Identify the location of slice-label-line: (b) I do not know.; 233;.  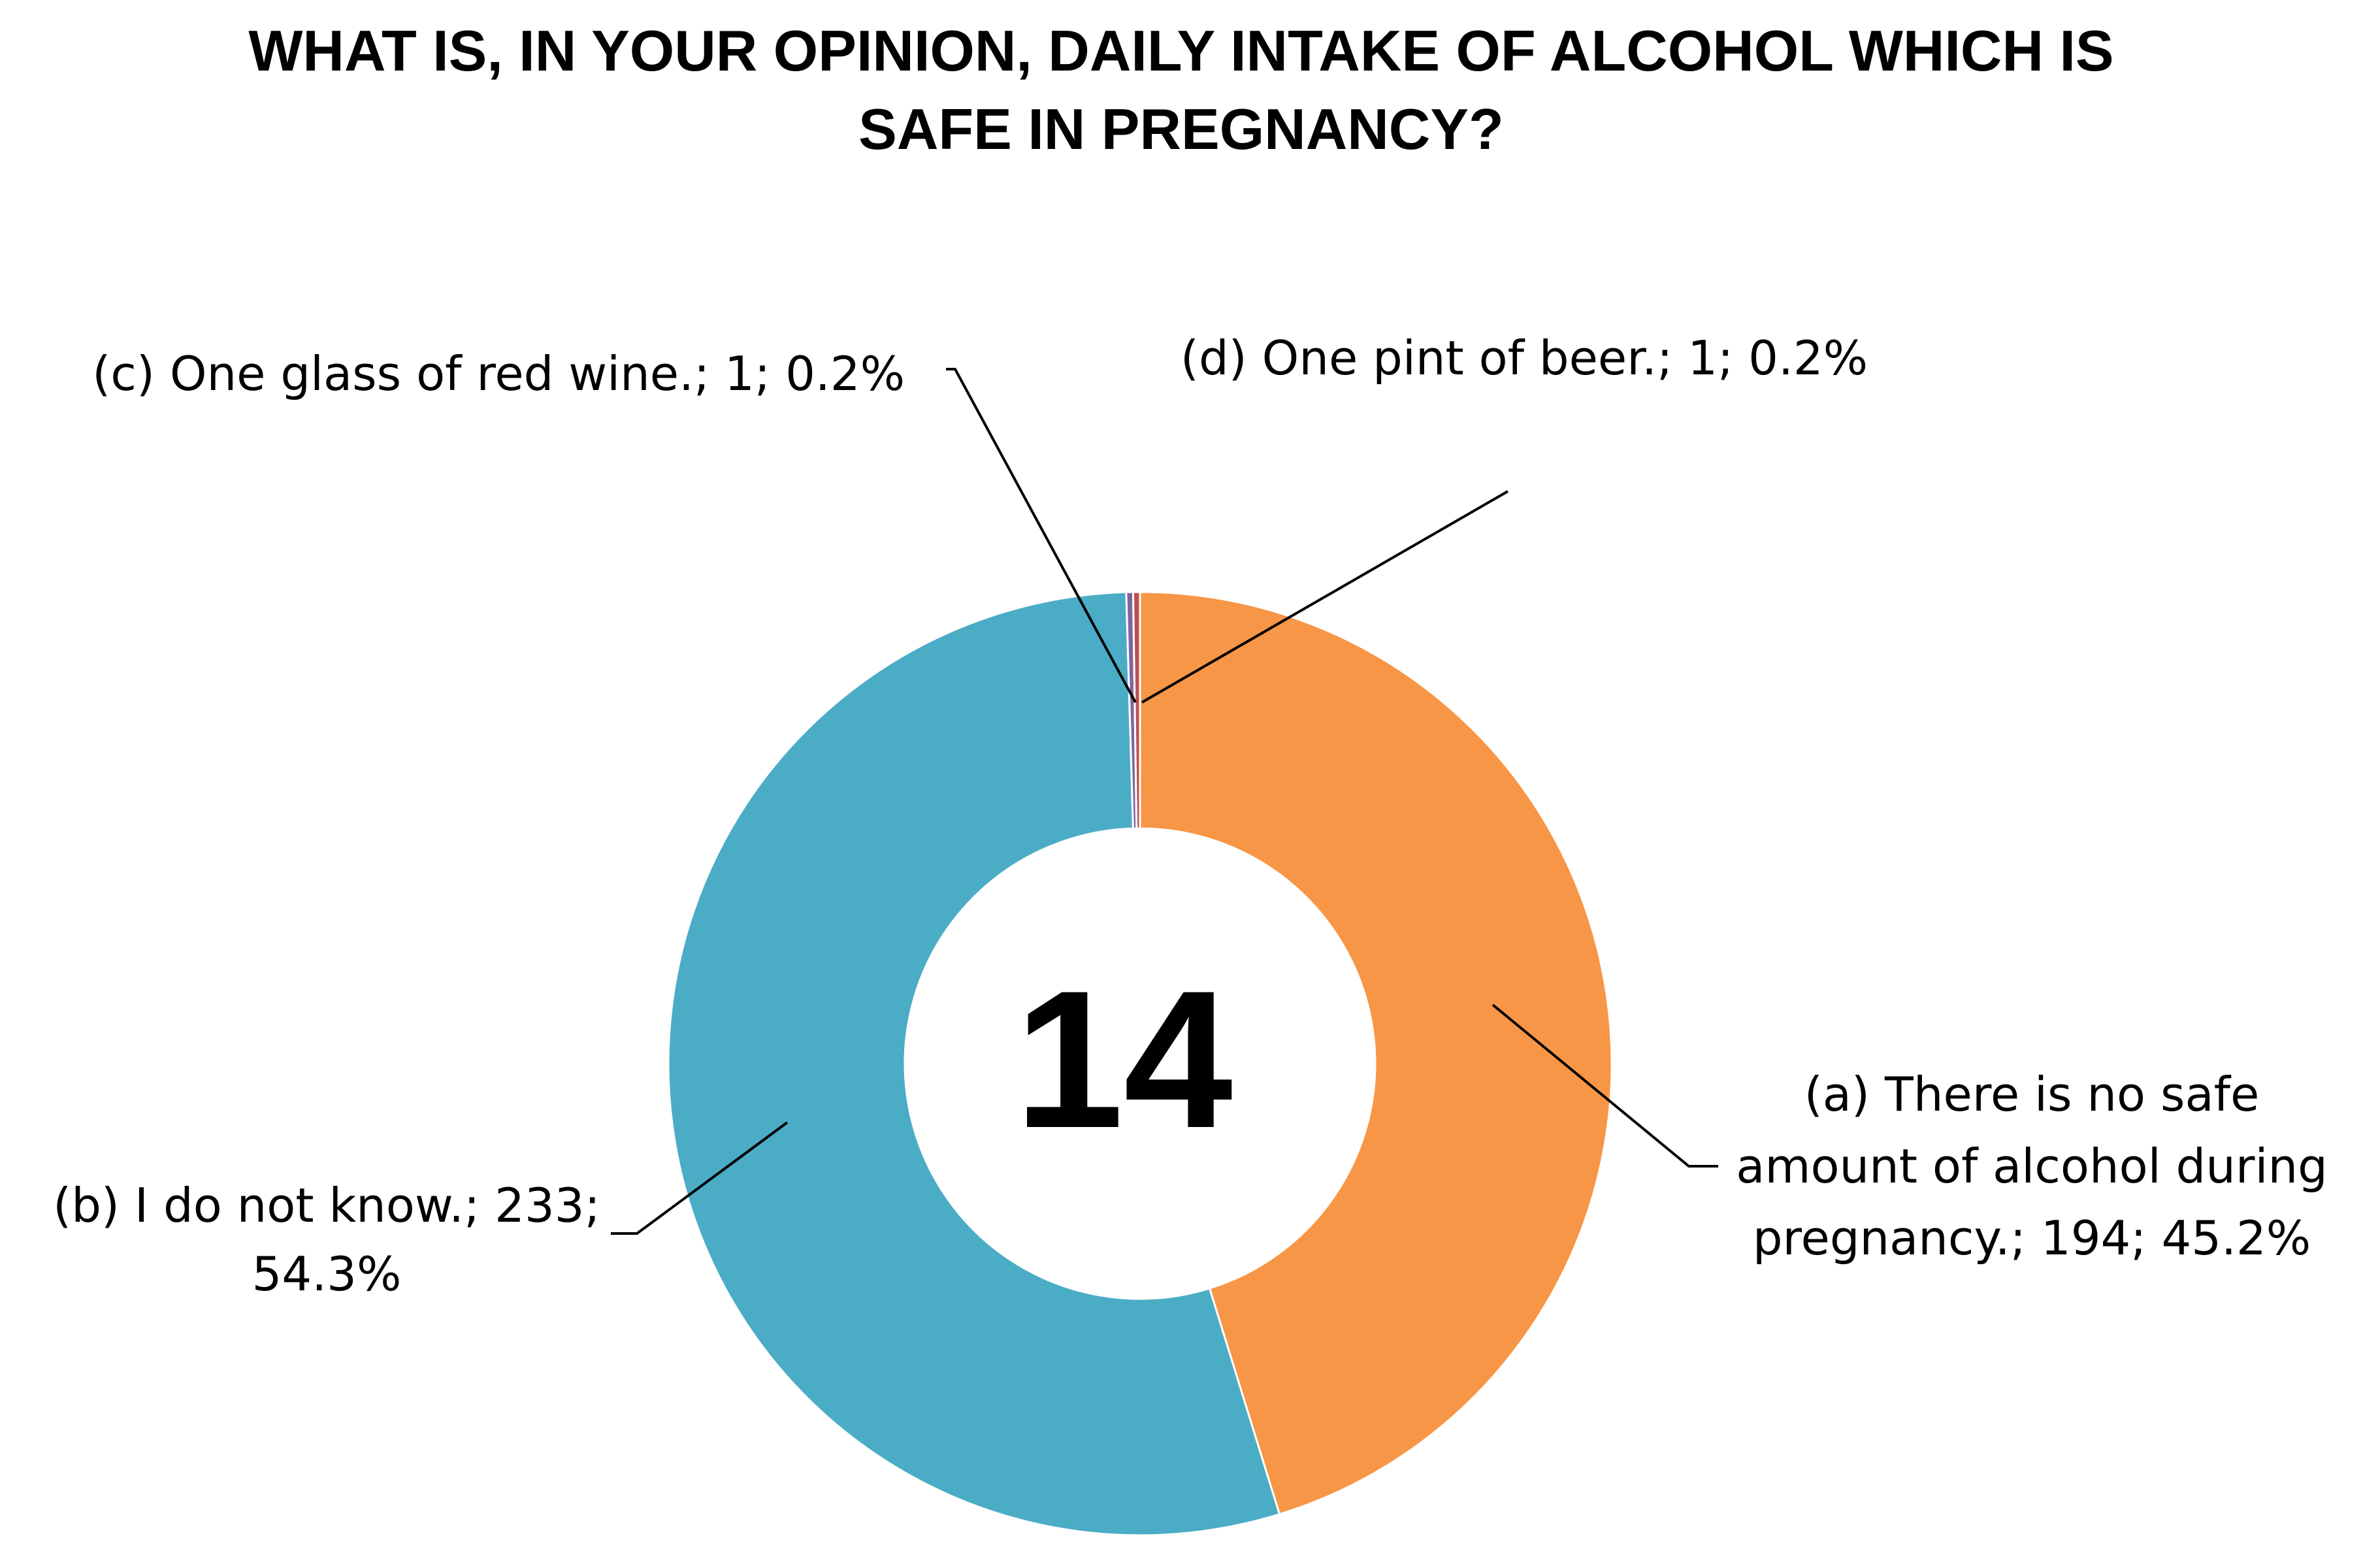
(326, 1205).